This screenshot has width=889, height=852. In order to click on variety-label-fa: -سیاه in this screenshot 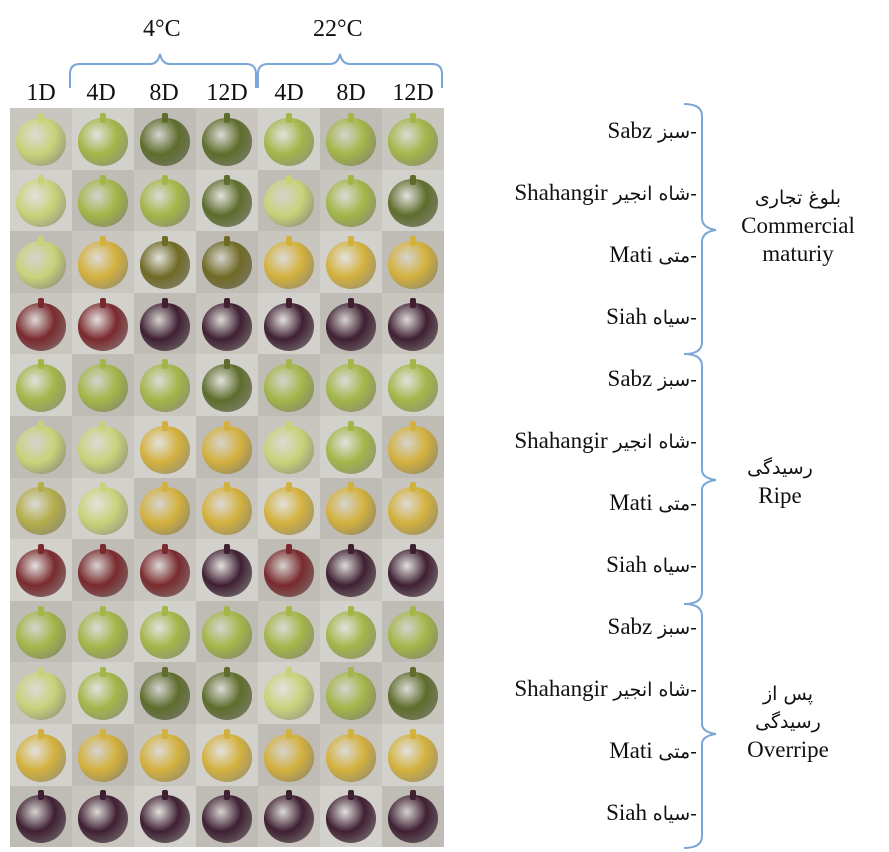, I will do `click(674, 318)`.